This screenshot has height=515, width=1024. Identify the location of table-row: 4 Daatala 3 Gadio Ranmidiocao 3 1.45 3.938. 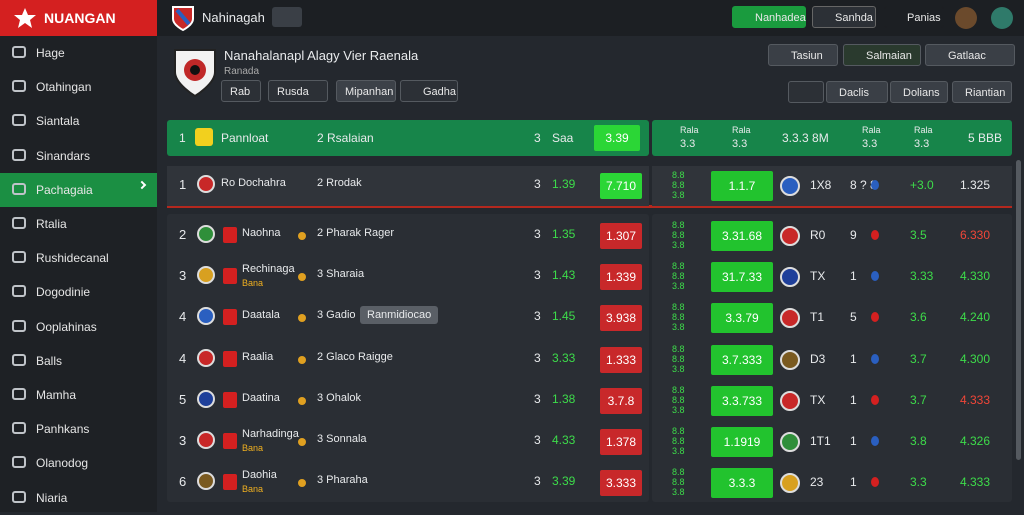
(408, 318).